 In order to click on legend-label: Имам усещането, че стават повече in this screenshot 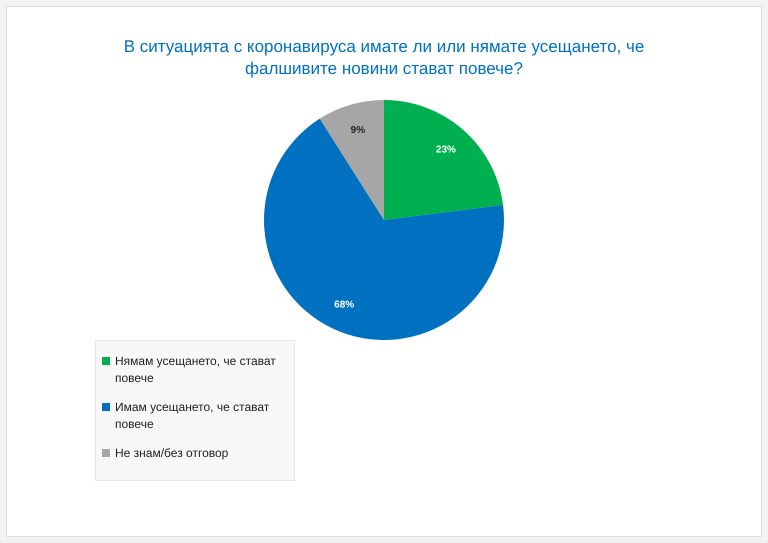, I will do `click(192, 416)`.